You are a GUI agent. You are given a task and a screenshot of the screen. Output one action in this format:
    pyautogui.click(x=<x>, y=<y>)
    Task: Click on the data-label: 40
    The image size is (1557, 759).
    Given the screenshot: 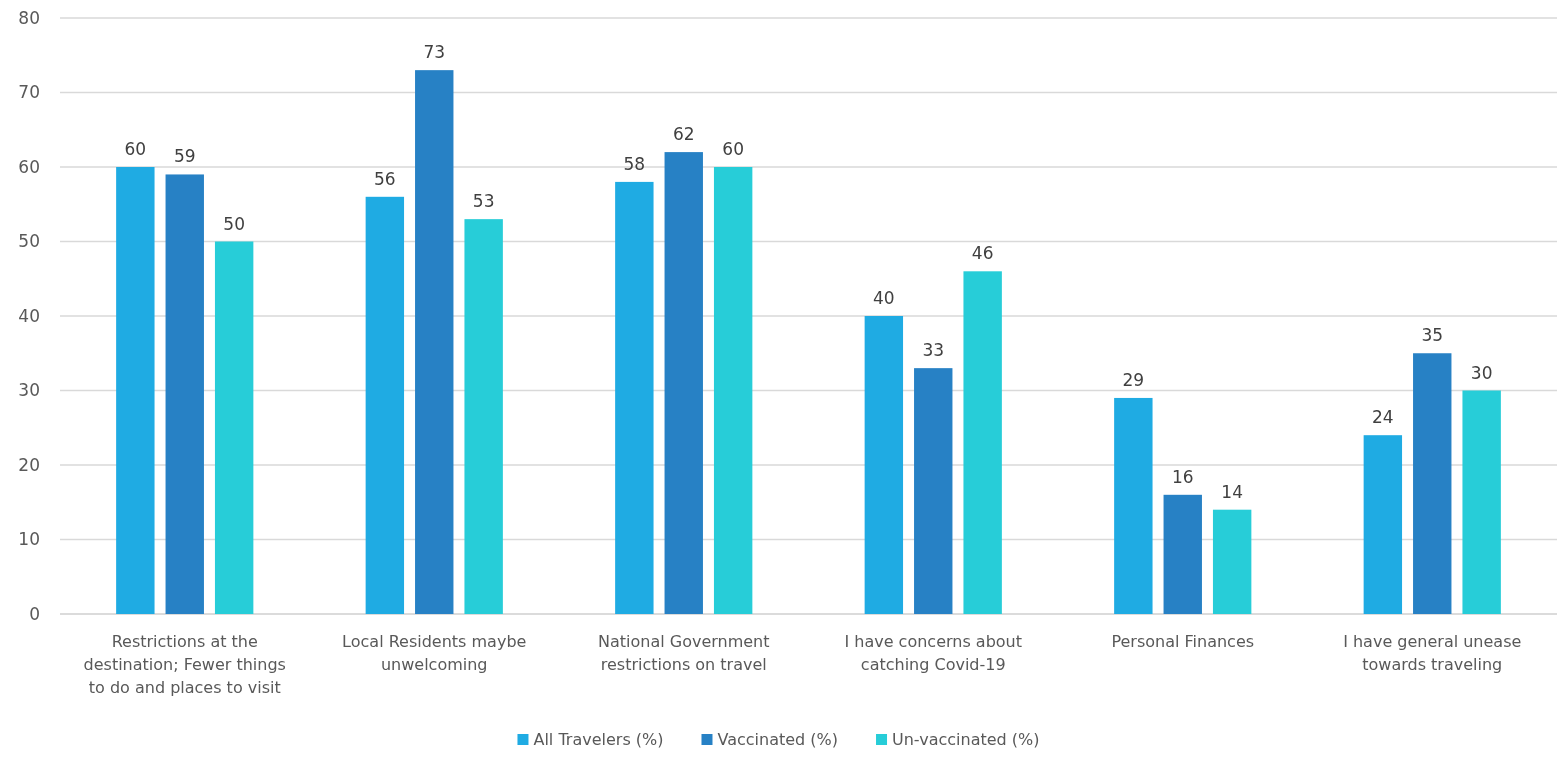 What is the action you would take?
    pyautogui.click(x=884, y=298)
    